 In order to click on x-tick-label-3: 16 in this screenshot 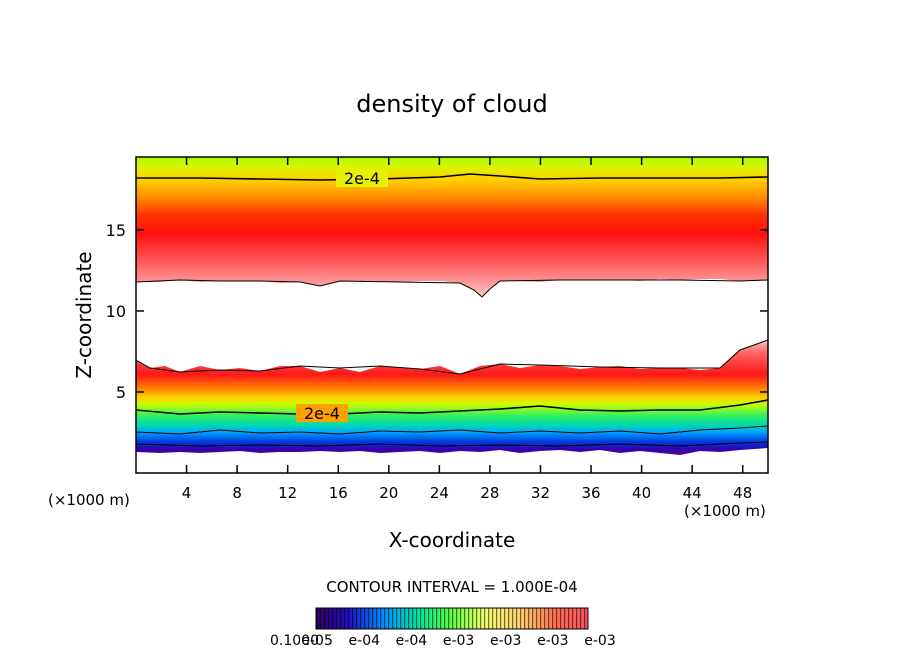, I will do `click(338, 493)`.